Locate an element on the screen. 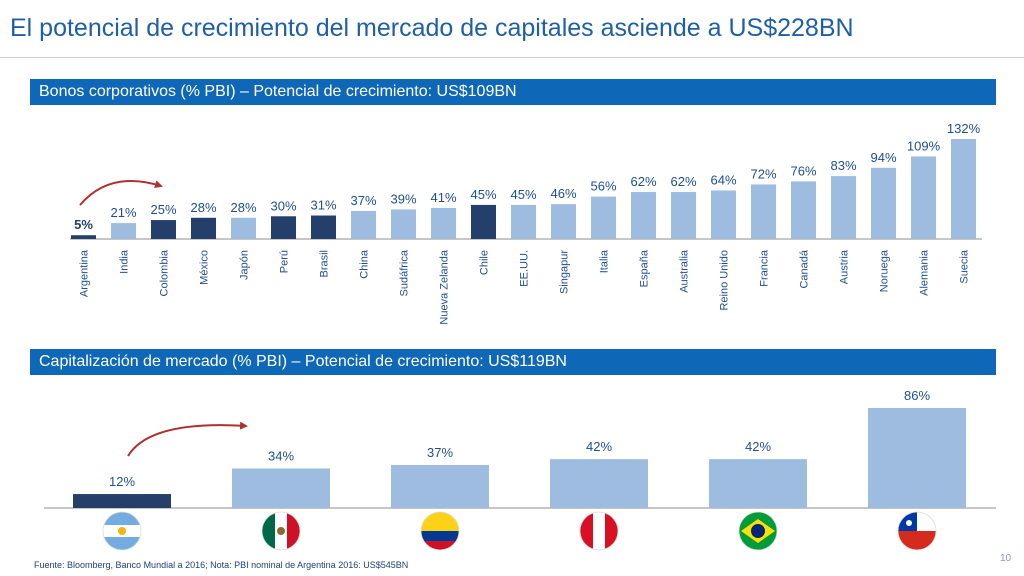  value-label-espana: 62% is located at coordinates (643, 181).